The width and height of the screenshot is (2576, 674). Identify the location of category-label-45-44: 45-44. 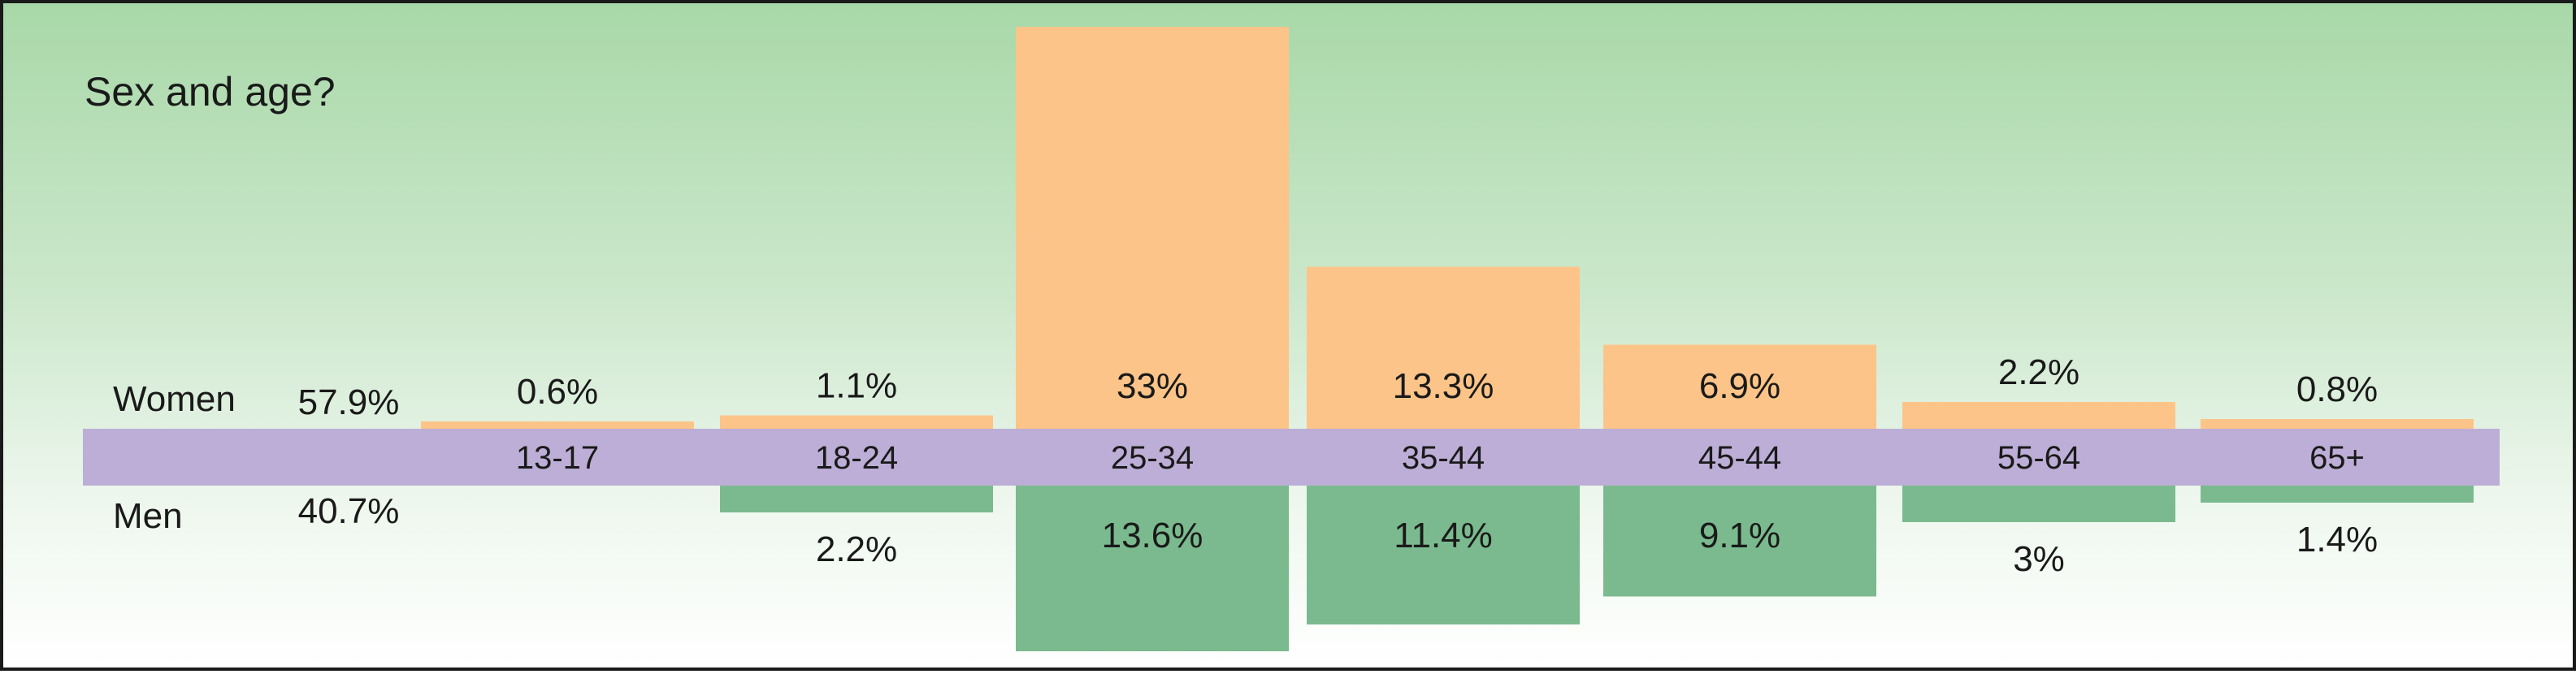
(1739, 458).